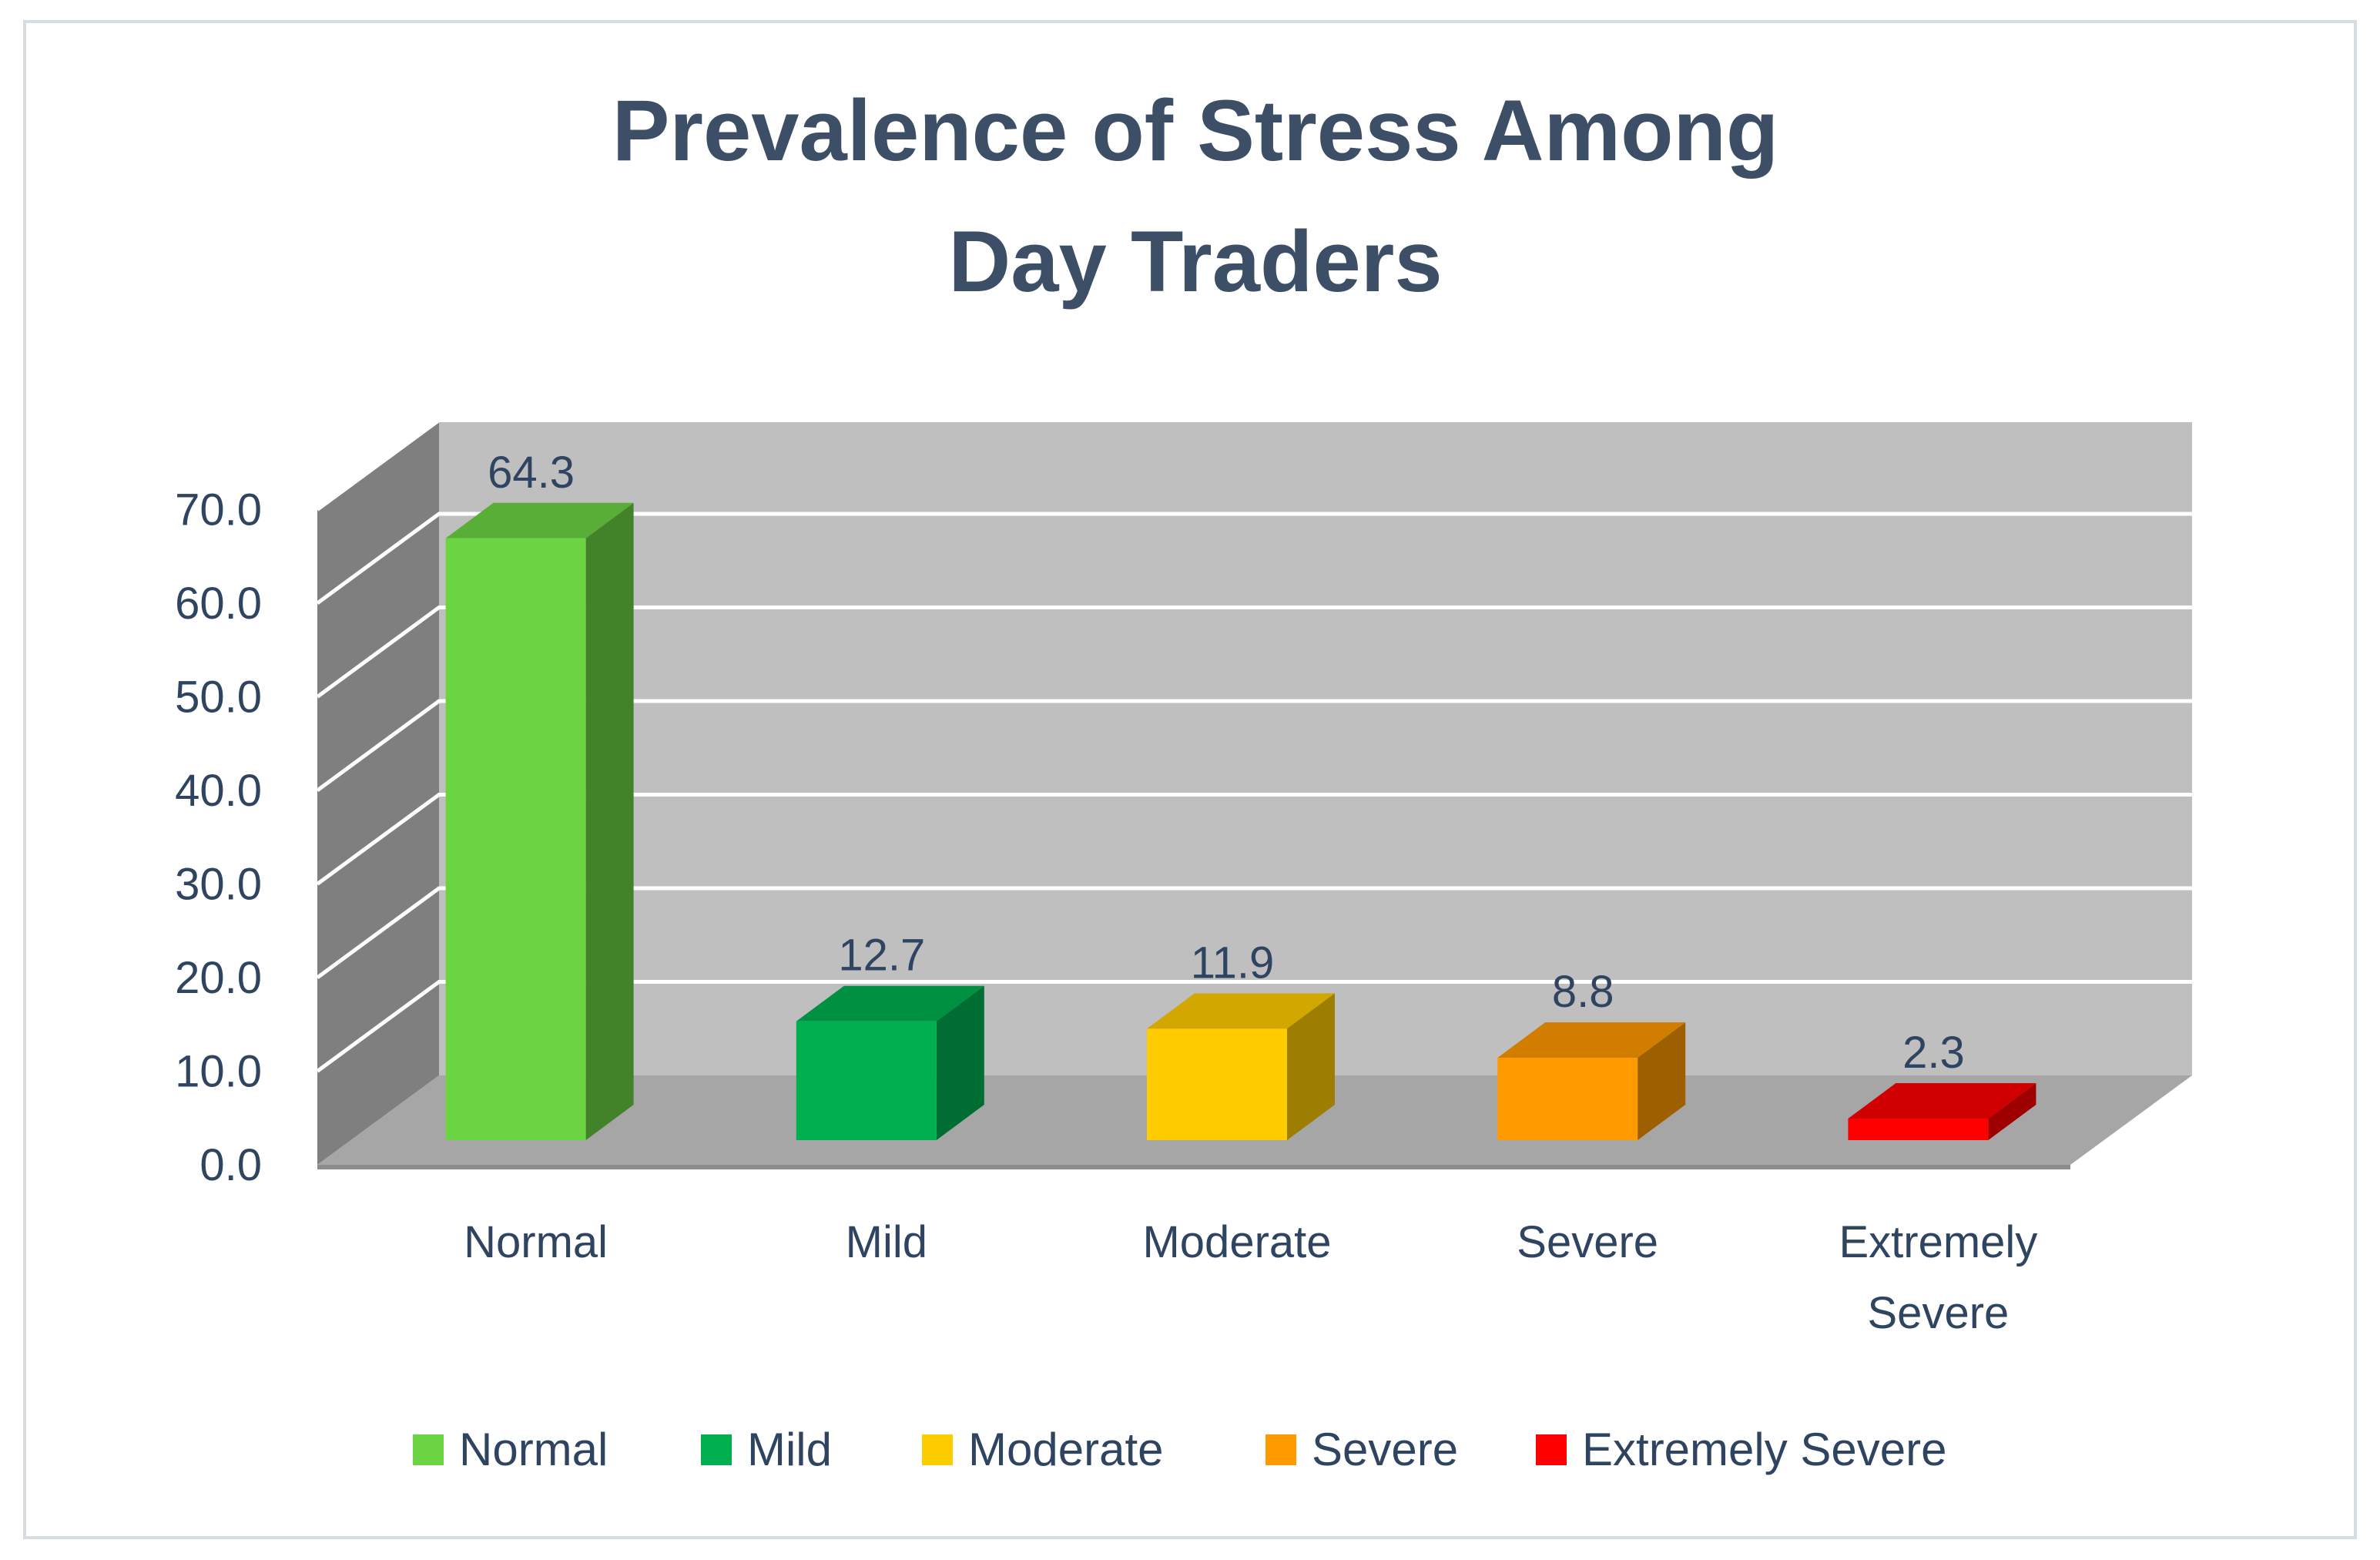 Image resolution: width=2380 pixels, height=1560 pixels. What do you see at coordinates (218, 698) in the screenshot?
I see `y-tick-label: 50.0` at bounding box center [218, 698].